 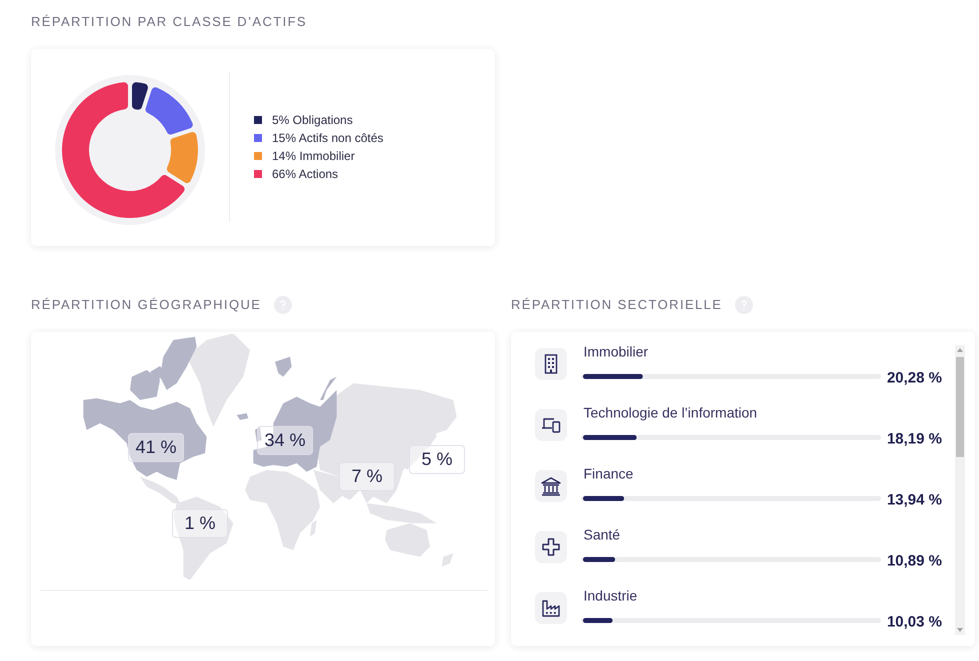 What do you see at coordinates (305, 174) in the screenshot?
I see `legend-label: 66% Actions` at bounding box center [305, 174].